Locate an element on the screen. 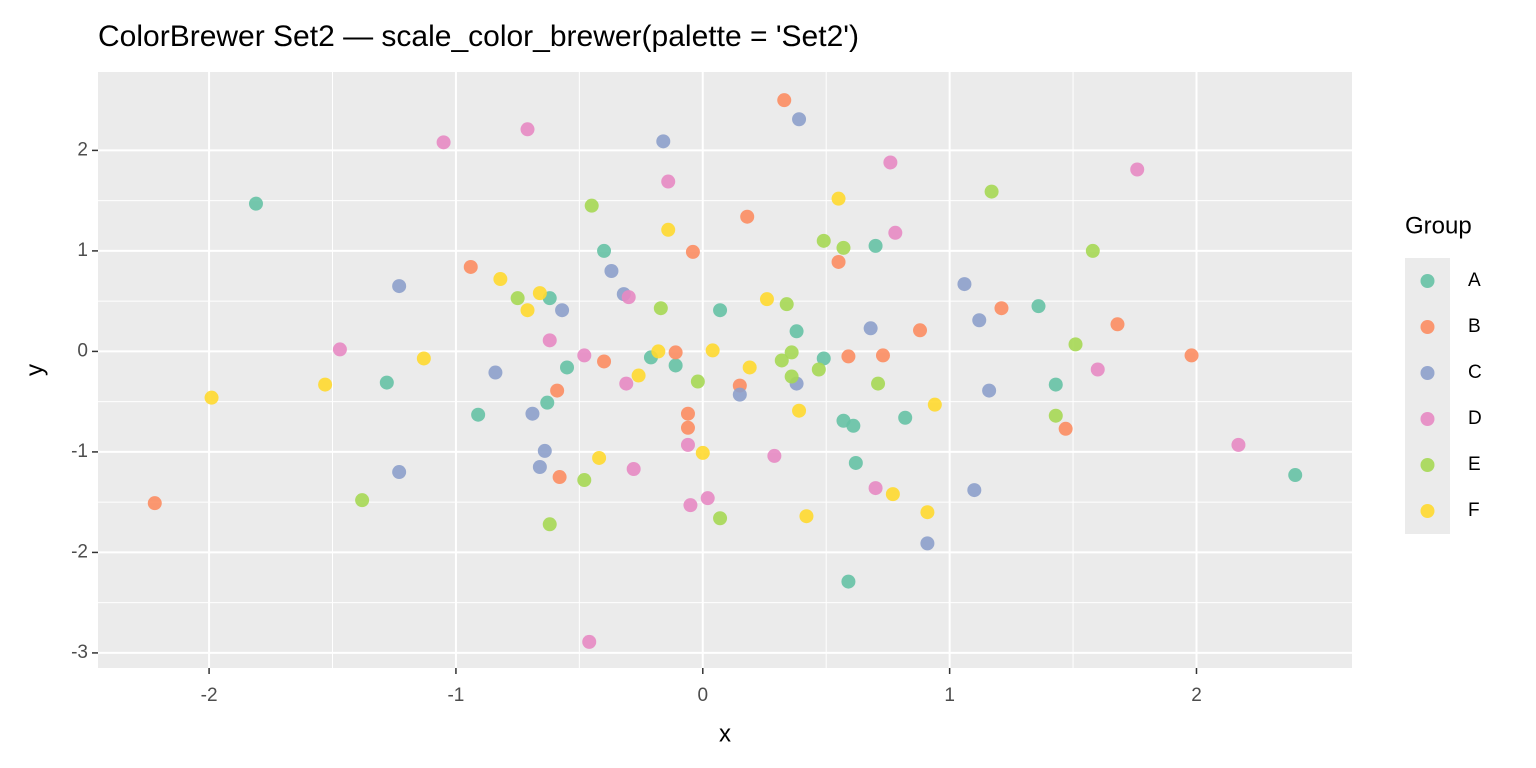 Image resolution: width=1536 pixels, height=768 pixels. y-tick-label: -2 is located at coordinates (79, 551).